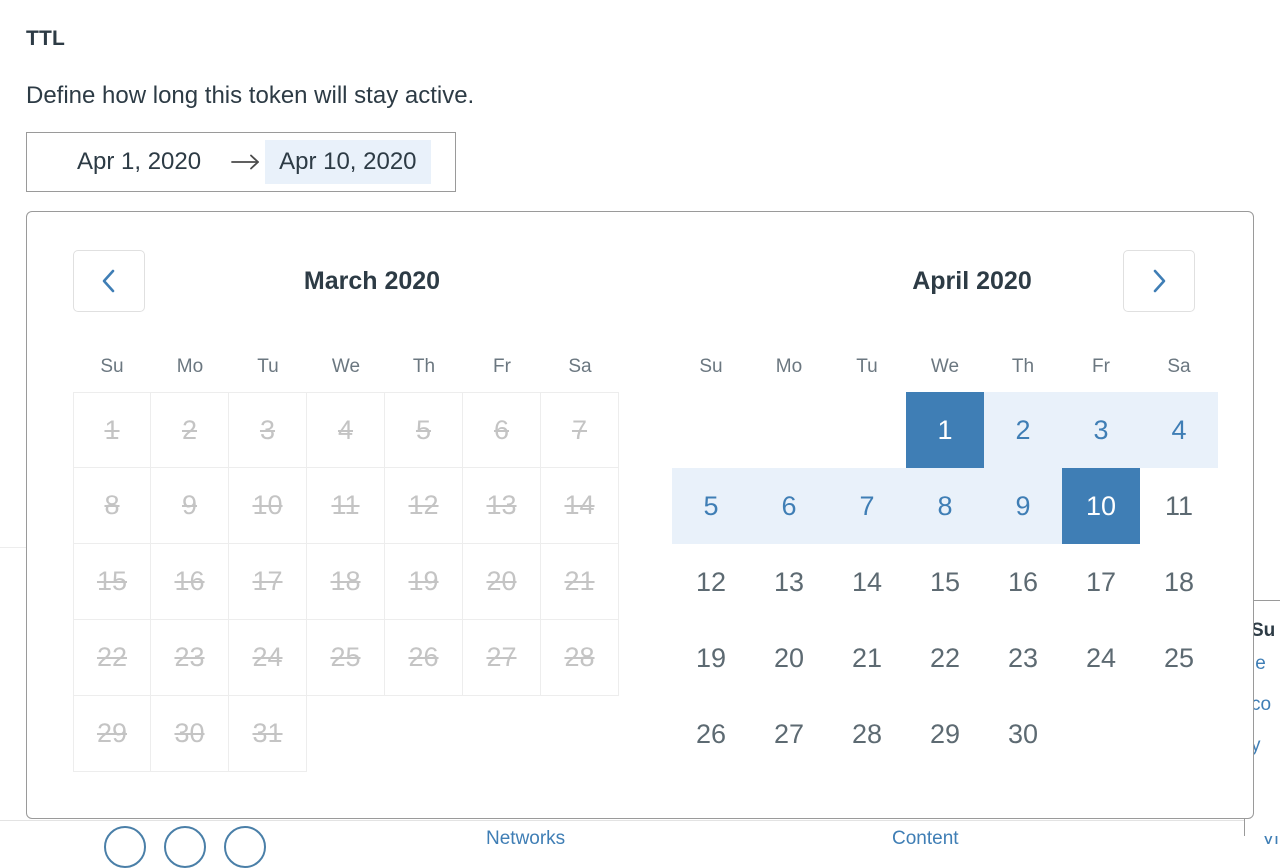  Describe the element at coordinates (139, 161) in the screenshot. I see `start-date-value: Apr 1, 2020` at that location.